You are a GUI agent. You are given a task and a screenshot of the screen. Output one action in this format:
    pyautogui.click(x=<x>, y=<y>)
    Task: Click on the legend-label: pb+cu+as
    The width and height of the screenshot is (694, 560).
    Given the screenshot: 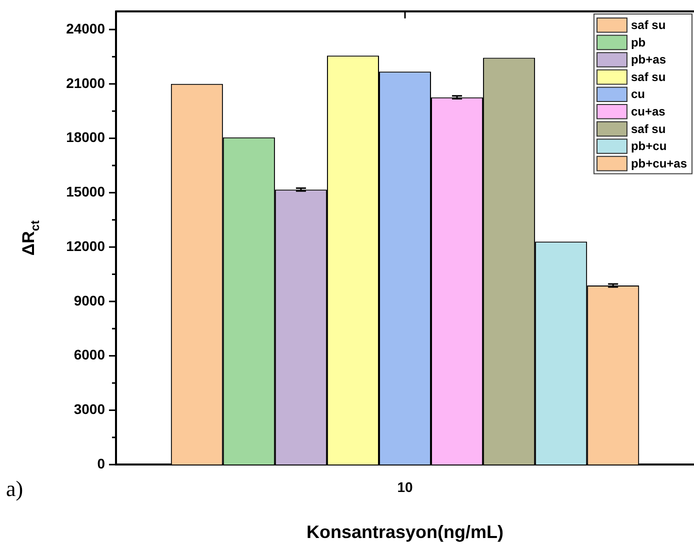 What is the action you would take?
    pyautogui.click(x=659, y=163)
    